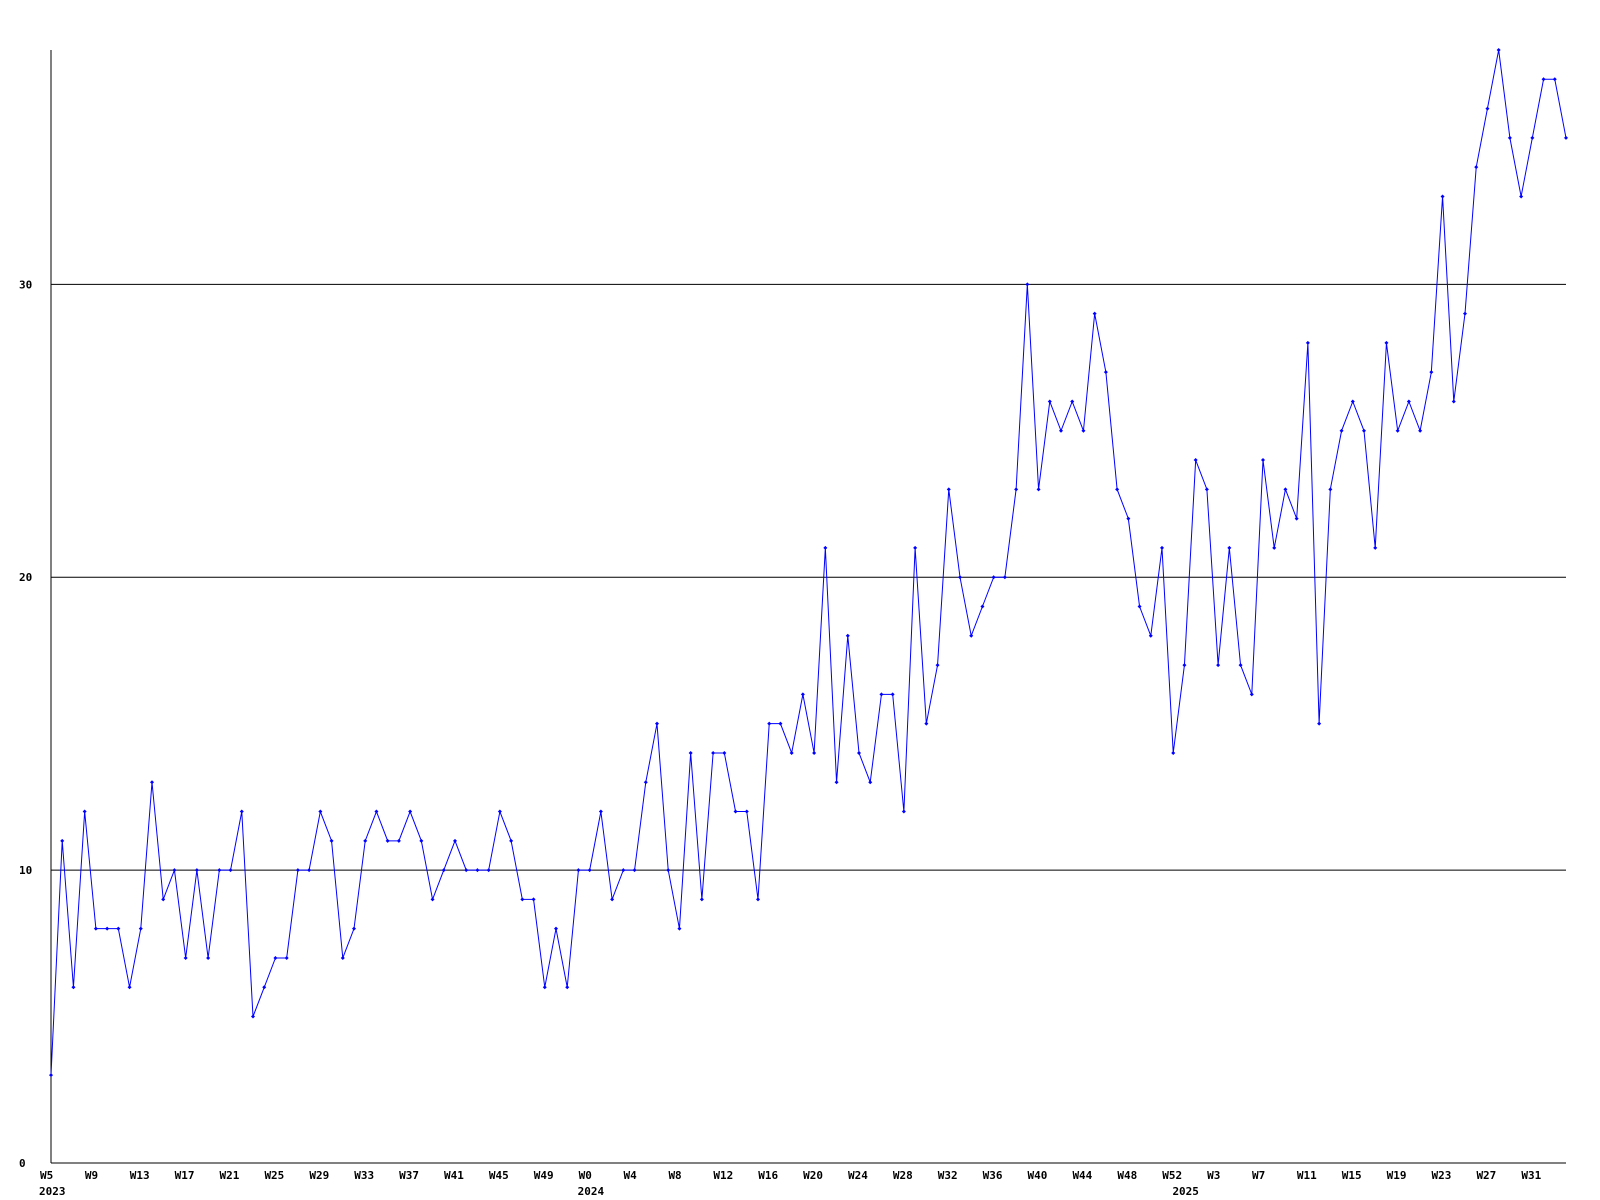 The image size is (1600, 1200). I want to click on year-labels: 2023 2024 2025, so click(619, 1191).